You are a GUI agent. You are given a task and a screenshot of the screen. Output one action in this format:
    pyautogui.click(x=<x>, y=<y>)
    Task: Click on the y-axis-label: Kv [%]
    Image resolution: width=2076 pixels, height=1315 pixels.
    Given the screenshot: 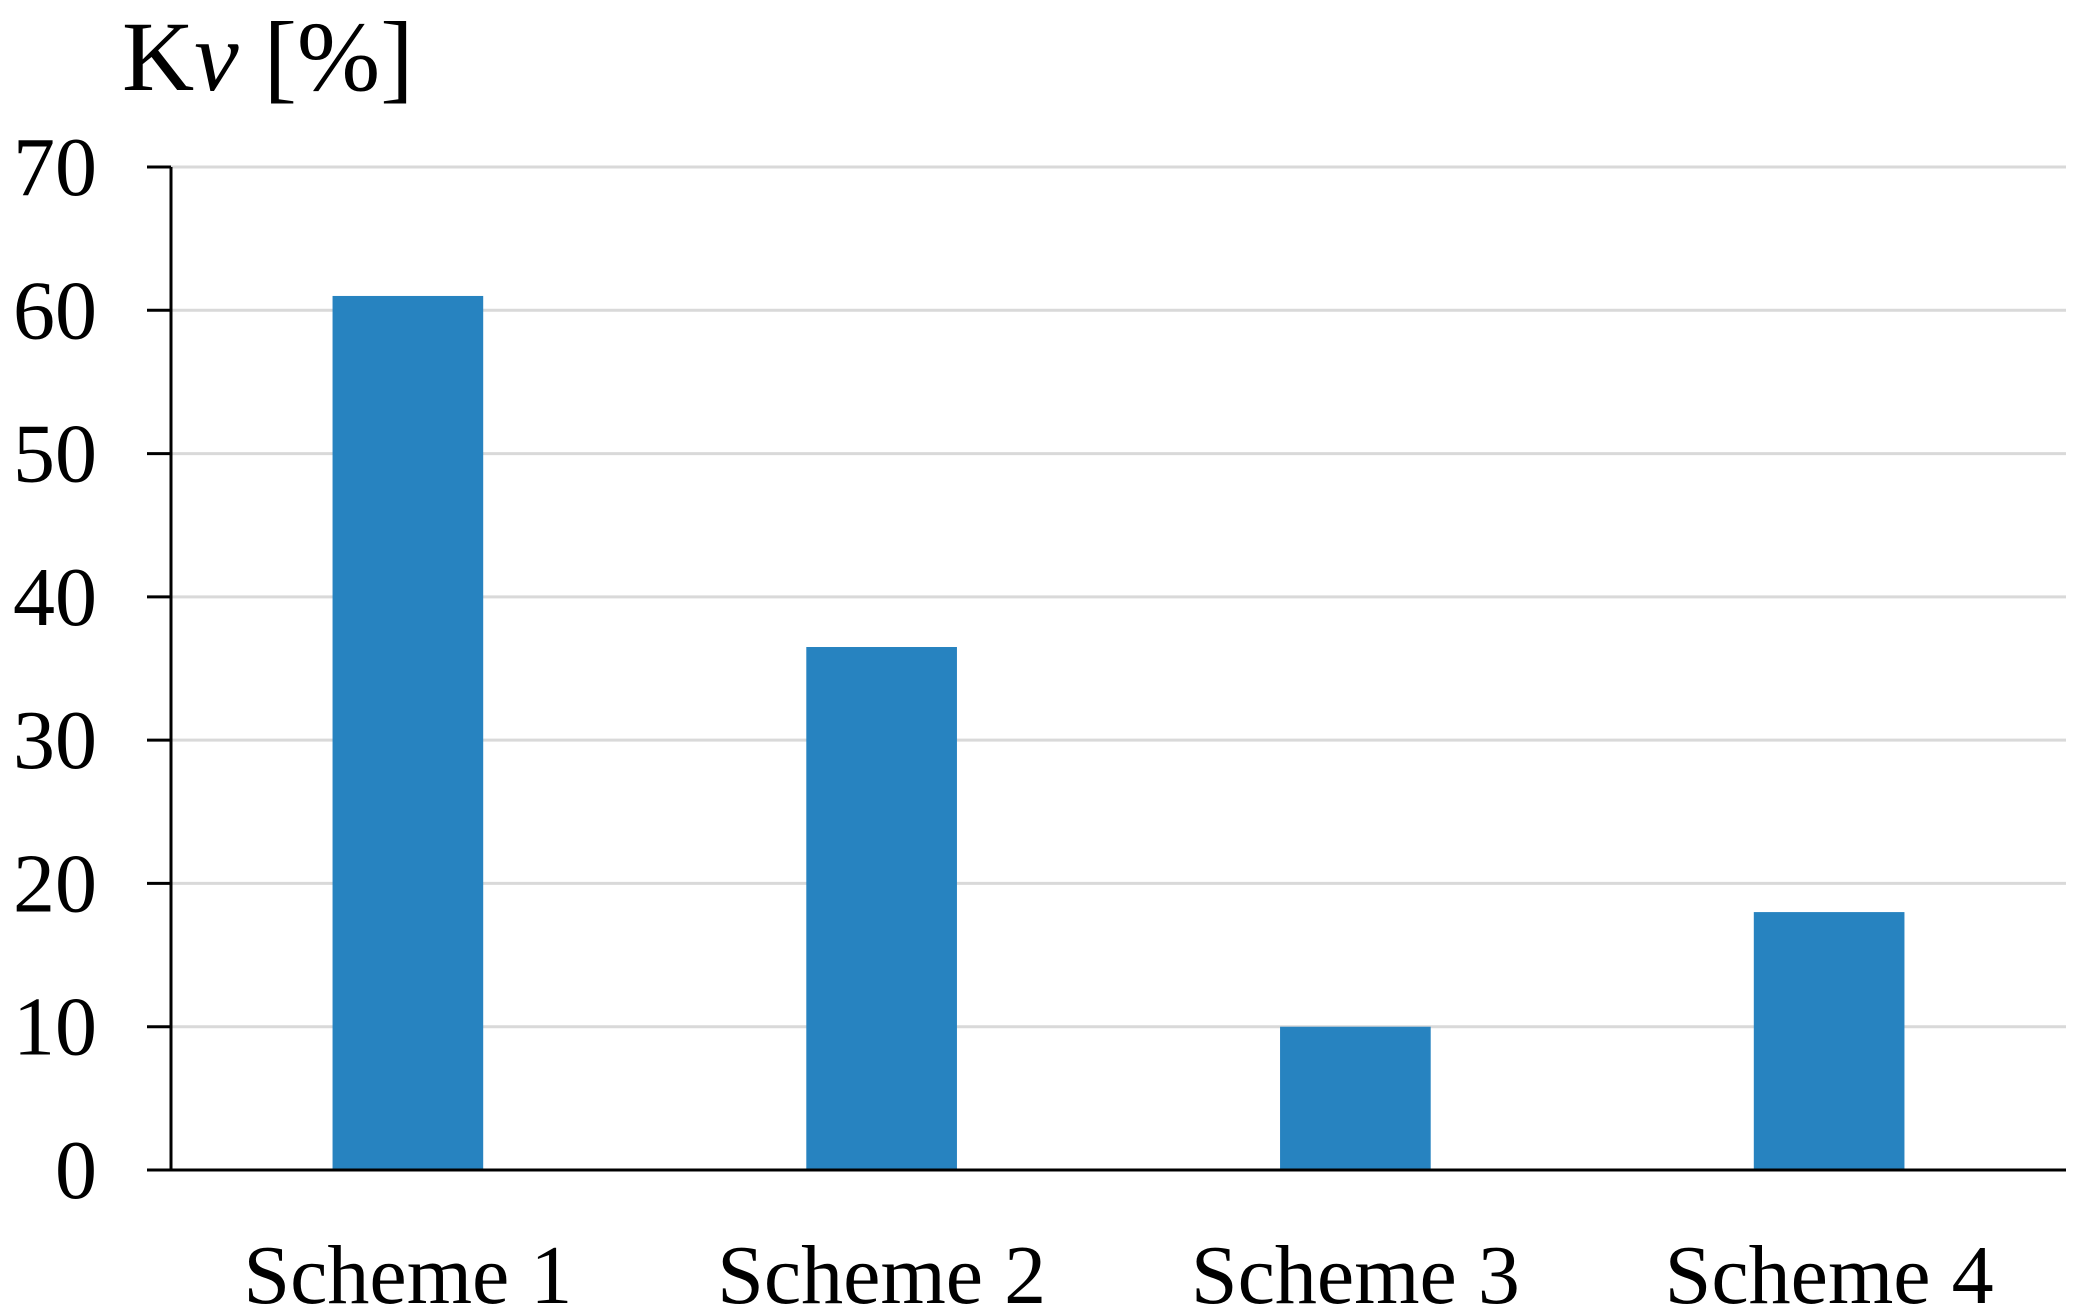 What is the action you would take?
    pyautogui.click(x=268, y=56)
    